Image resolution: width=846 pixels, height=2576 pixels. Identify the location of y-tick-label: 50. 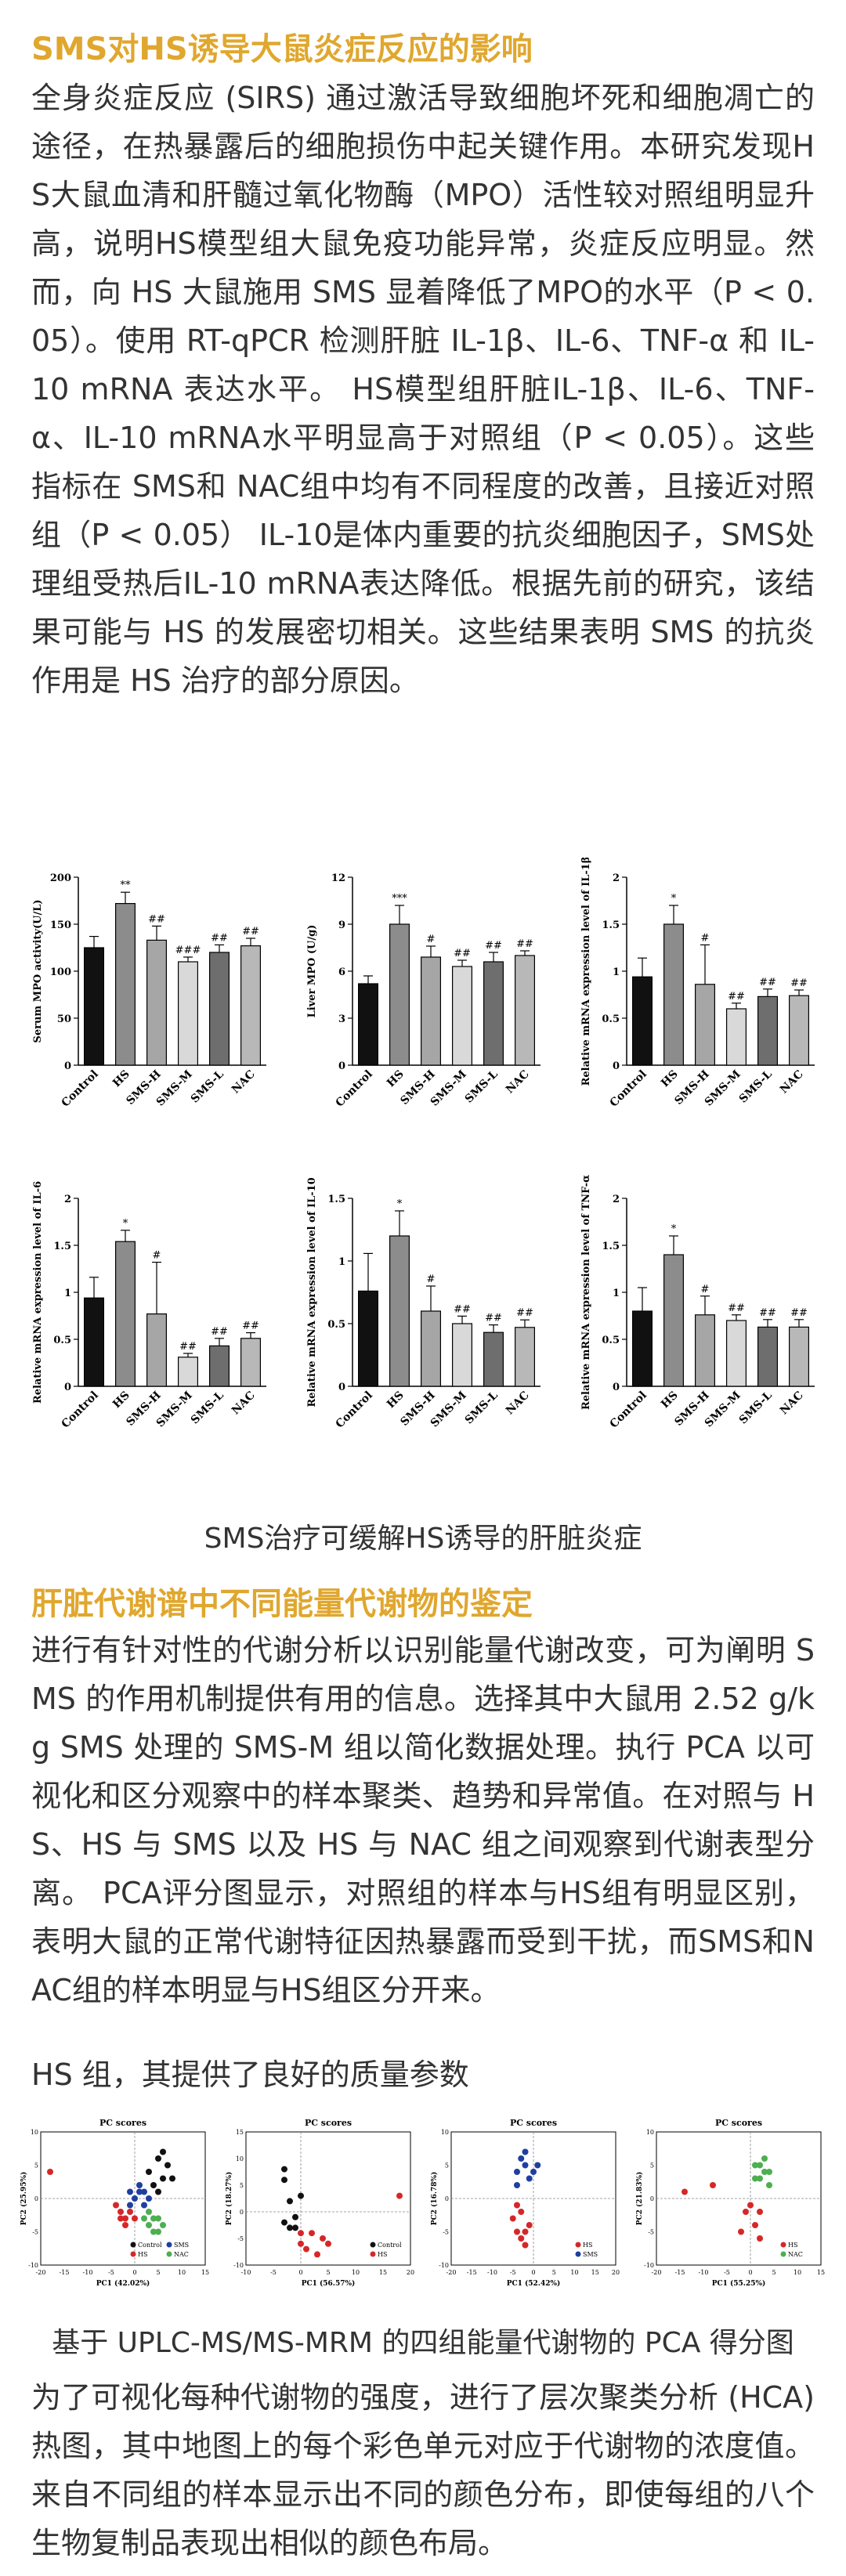
(64, 1019).